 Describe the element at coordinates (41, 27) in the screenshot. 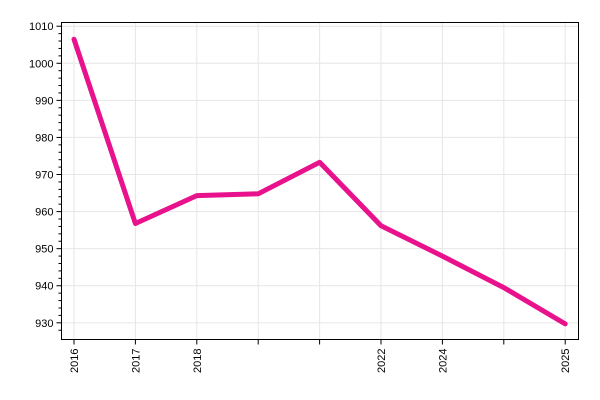

I see `y-tick-label: 1010` at that location.